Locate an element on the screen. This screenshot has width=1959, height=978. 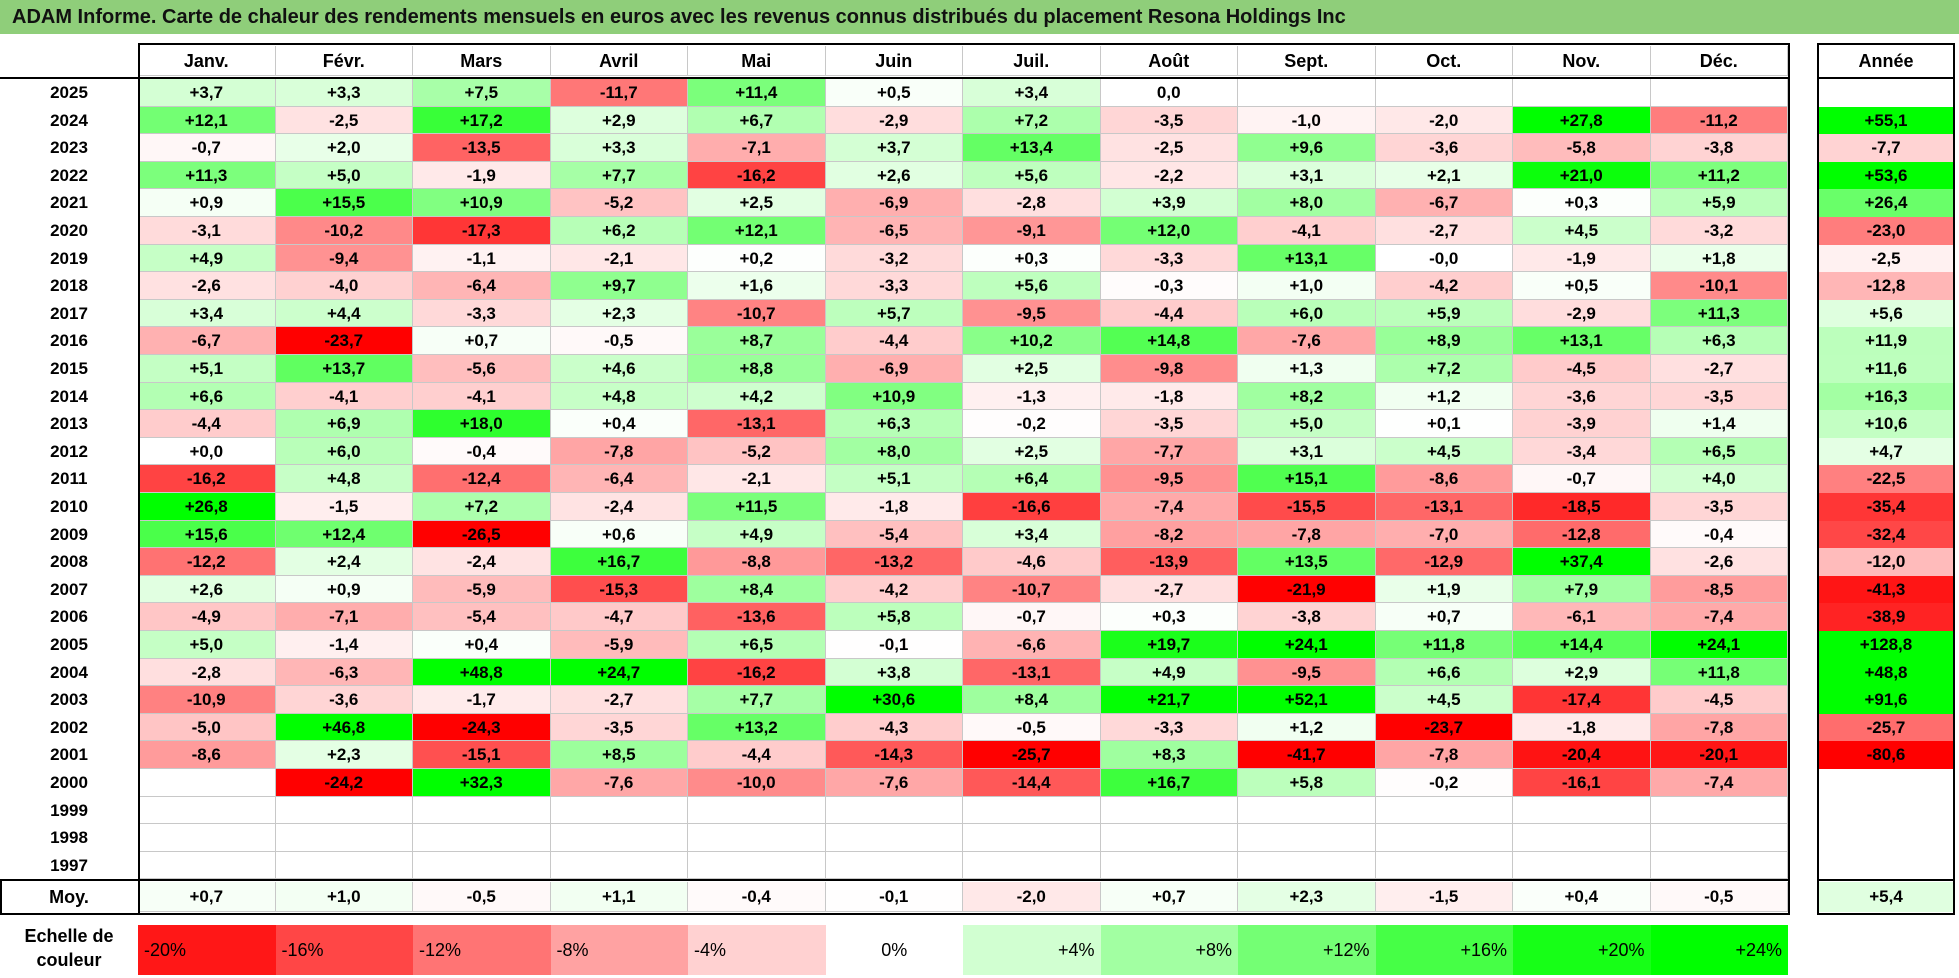
annual-cell: +10,6 is located at coordinates (1886, 424).